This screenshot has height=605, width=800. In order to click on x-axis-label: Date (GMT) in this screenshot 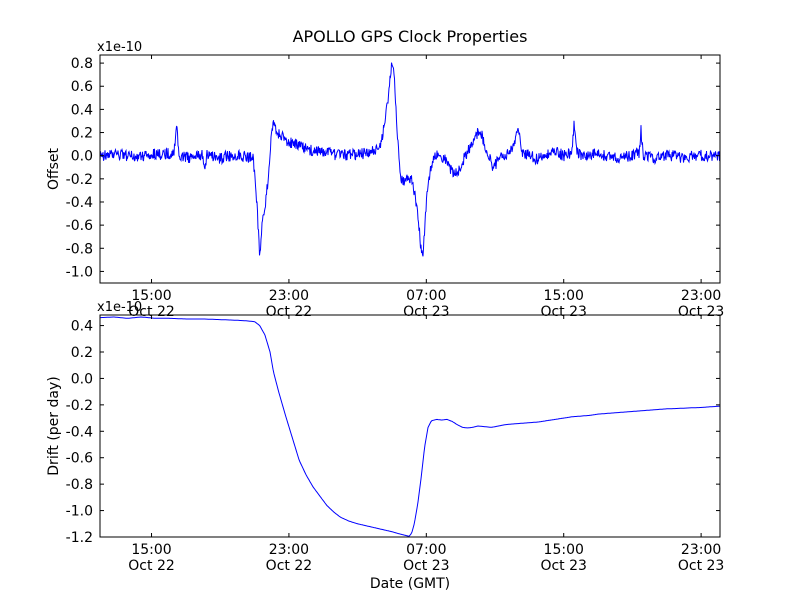, I will do `click(410, 584)`.